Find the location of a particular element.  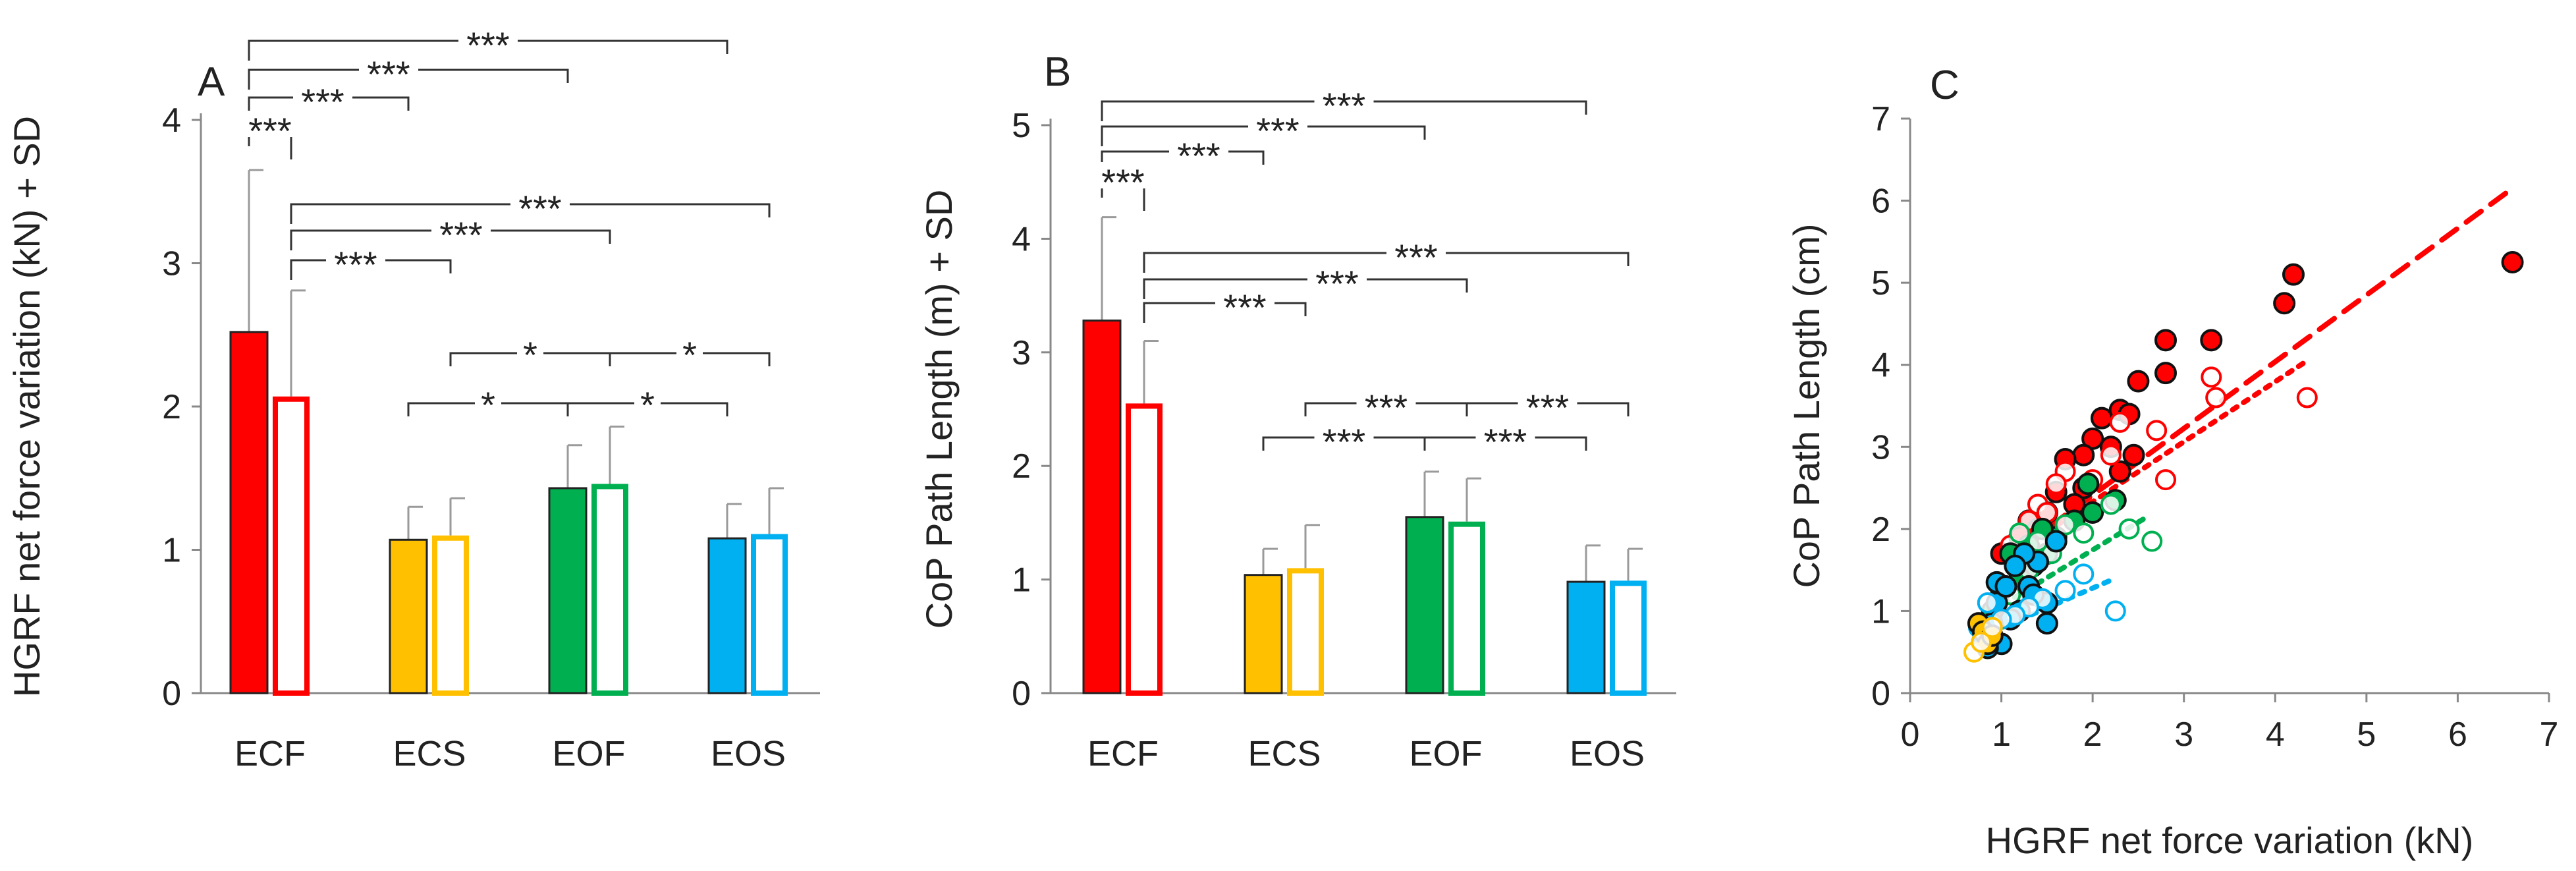

x-tick-label: 7 is located at coordinates (2549, 735).